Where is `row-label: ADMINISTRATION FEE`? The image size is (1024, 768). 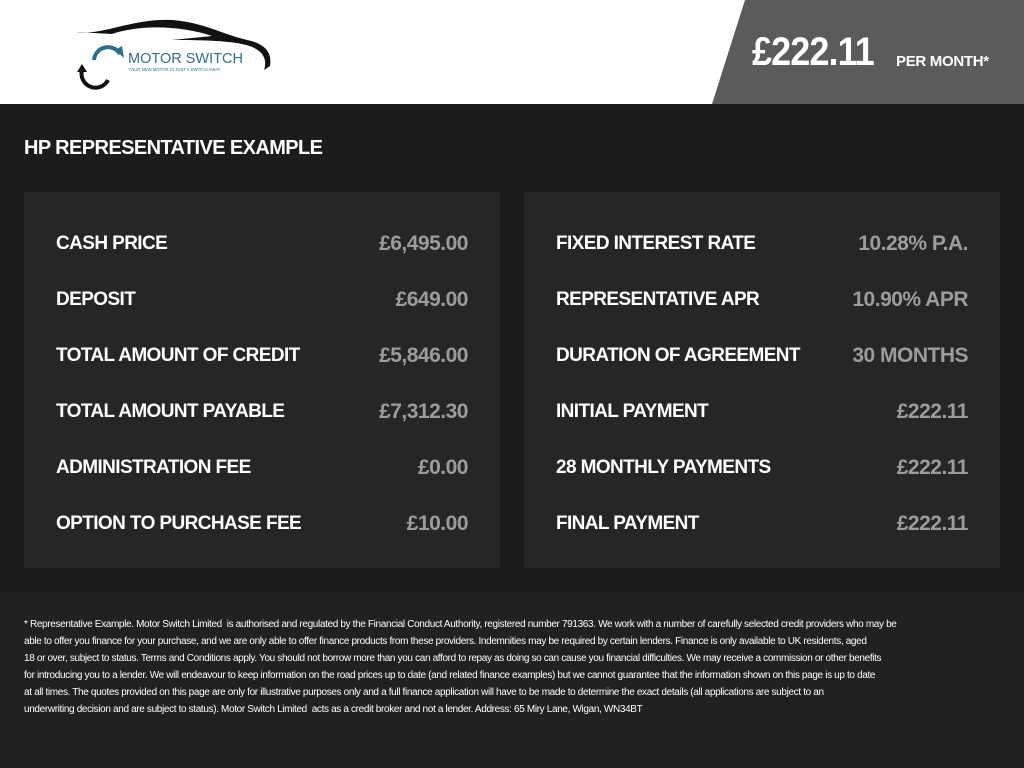 row-label: ADMINISTRATION FEE is located at coordinates (153, 467).